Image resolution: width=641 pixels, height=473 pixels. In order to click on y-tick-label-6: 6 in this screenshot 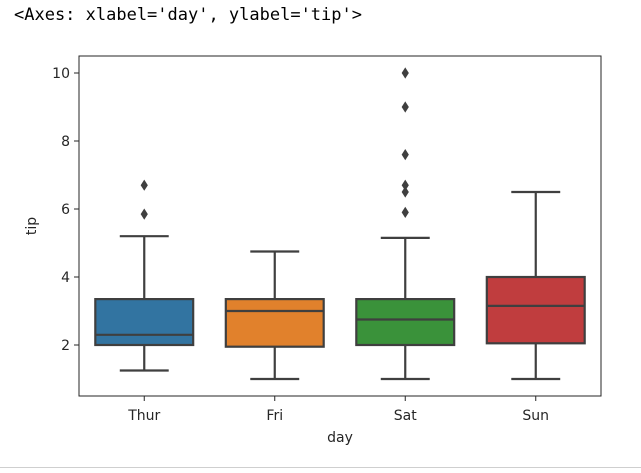, I will do `click(65, 210)`.